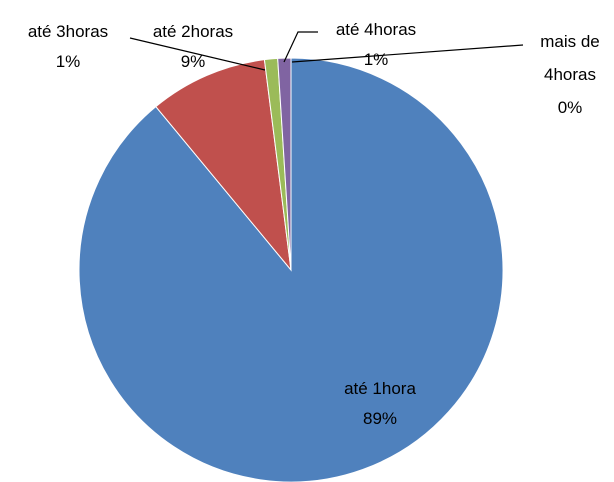 This screenshot has width=614, height=482. Describe the element at coordinates (68, 31) in the screenshot. I see `category-name: até 3horas` at that location.